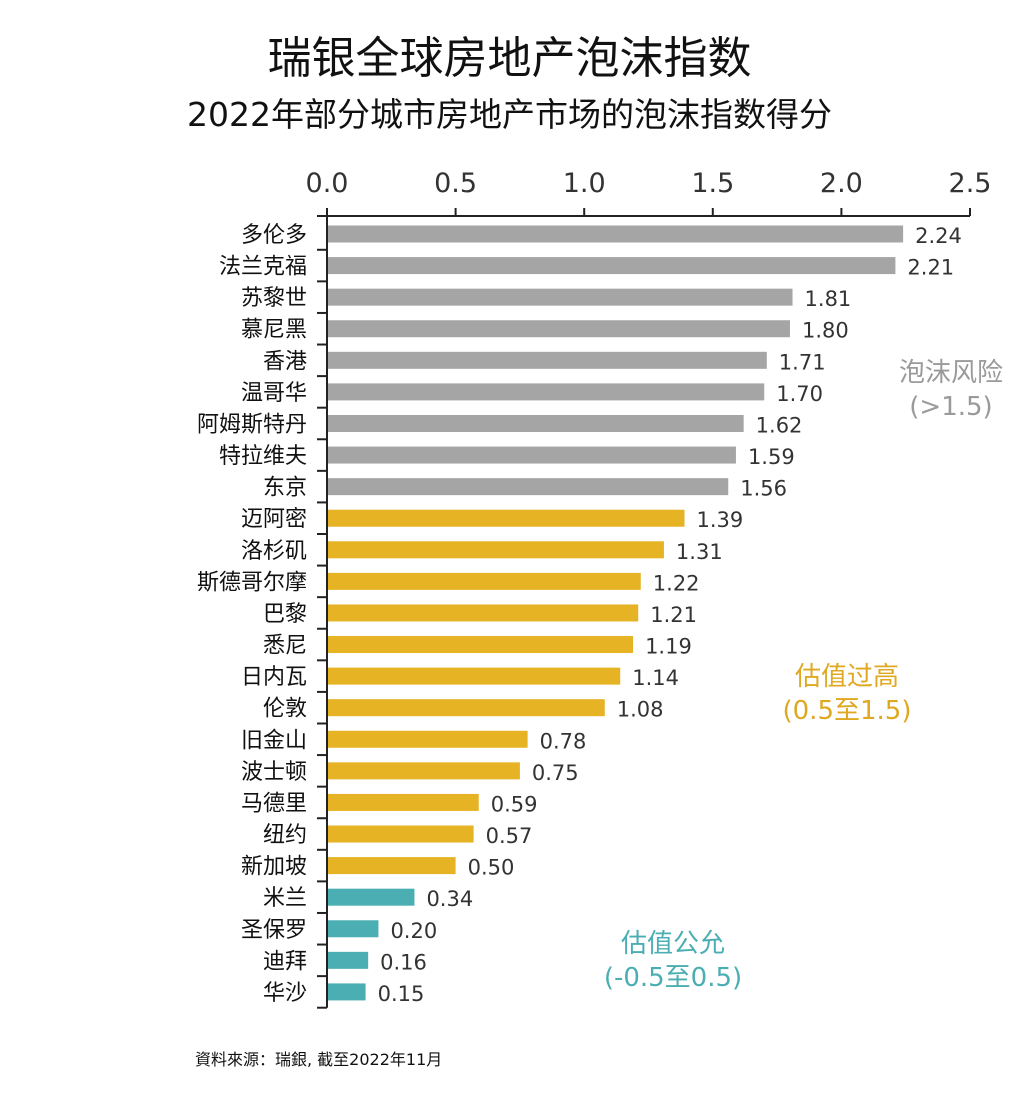 This screenshot has height=1099, width=1019. Describe the element at coordinates (799, 394) in the screenshot. I see `data-label: 1.70` at that location.